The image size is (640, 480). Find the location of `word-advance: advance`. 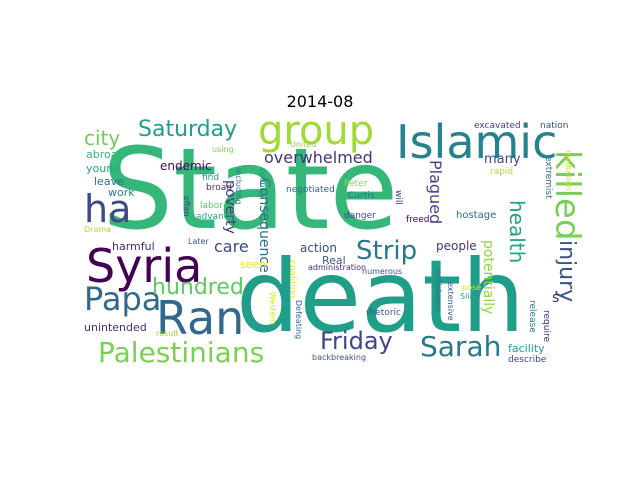

word-advance: advance is located at coordinates (215, 217).